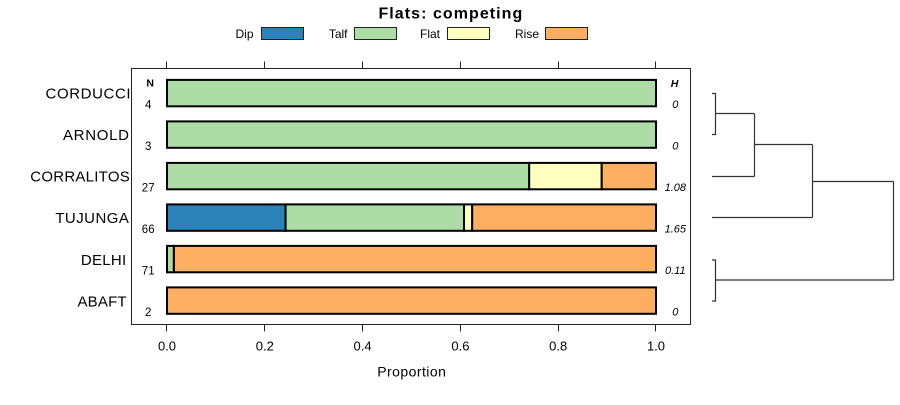 Image resolution: width=900 pixels, height=405 pixels. I want to click on svg-text: 0.6, so click(460, 346).